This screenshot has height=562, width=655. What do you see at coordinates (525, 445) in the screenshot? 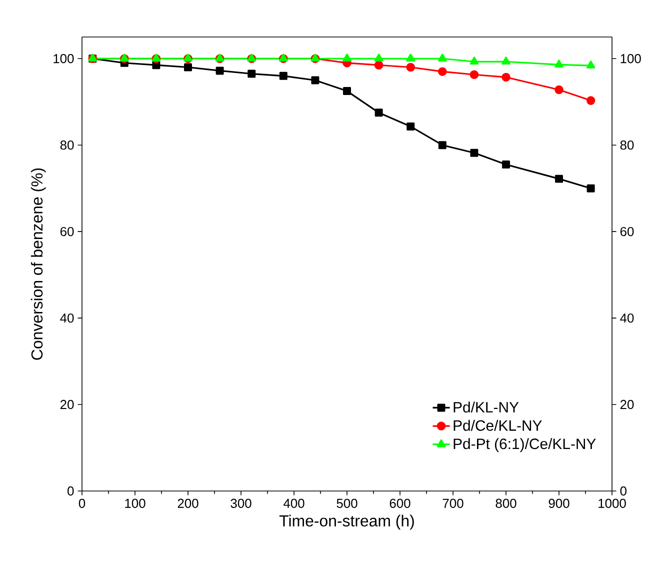
I see `legend-label: Pd-Pt (6:1)/Ce/KL-NY` at bounding box center [525, 445].